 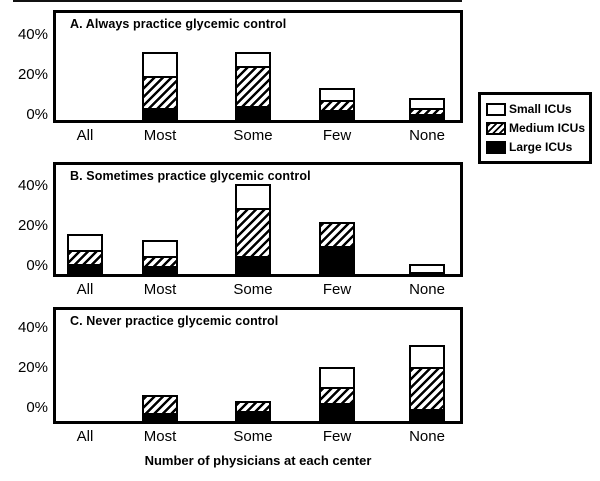 What do you see at coordinates (541, 147) in the screenshot?
I see `legend-label: Large ICUs` at bounding box center [541, 147].